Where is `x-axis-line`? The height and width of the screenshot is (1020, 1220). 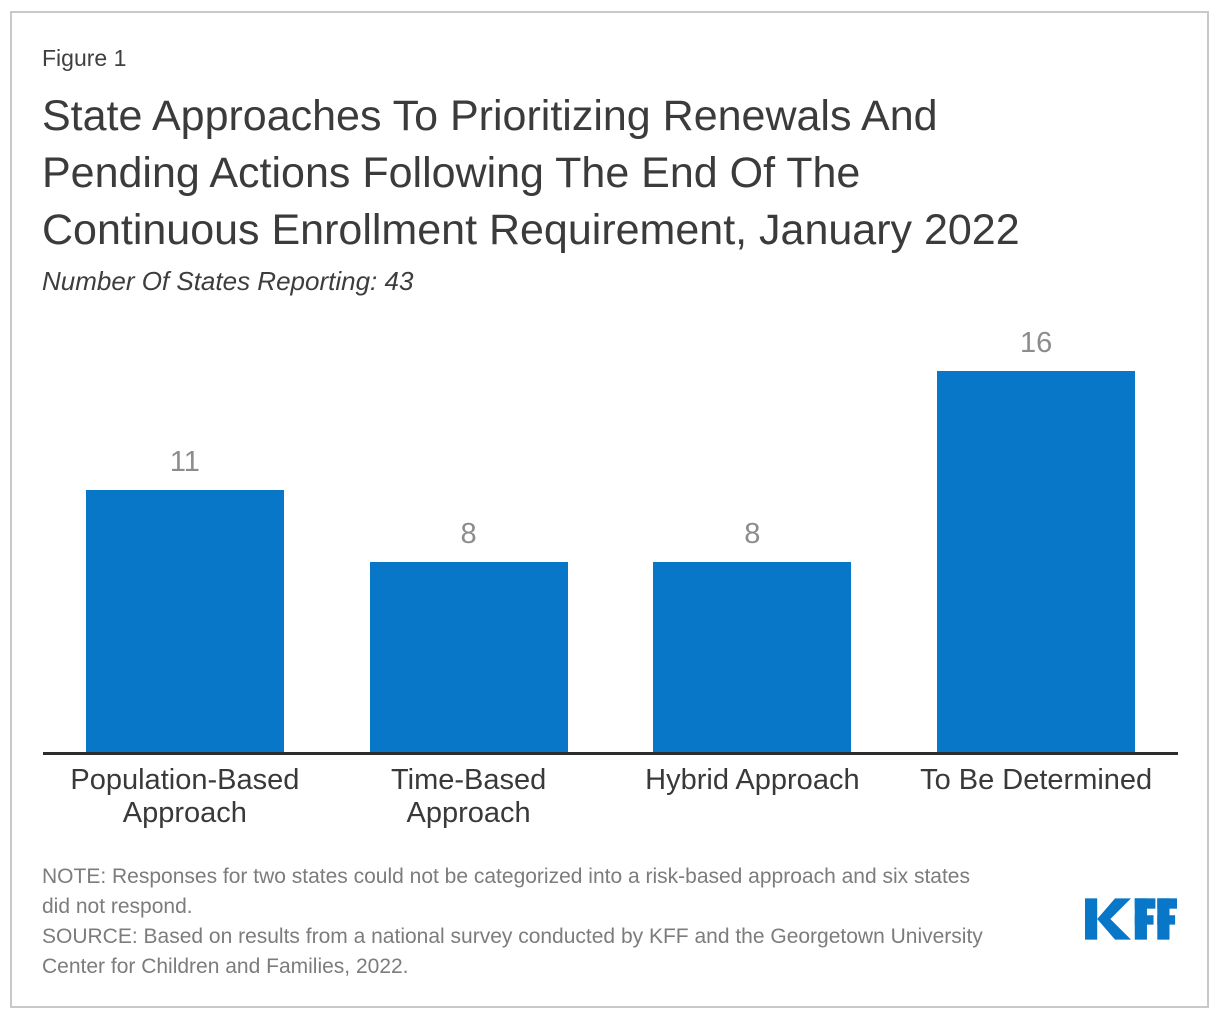
x-axis-line is located at coordinates (610, 753).